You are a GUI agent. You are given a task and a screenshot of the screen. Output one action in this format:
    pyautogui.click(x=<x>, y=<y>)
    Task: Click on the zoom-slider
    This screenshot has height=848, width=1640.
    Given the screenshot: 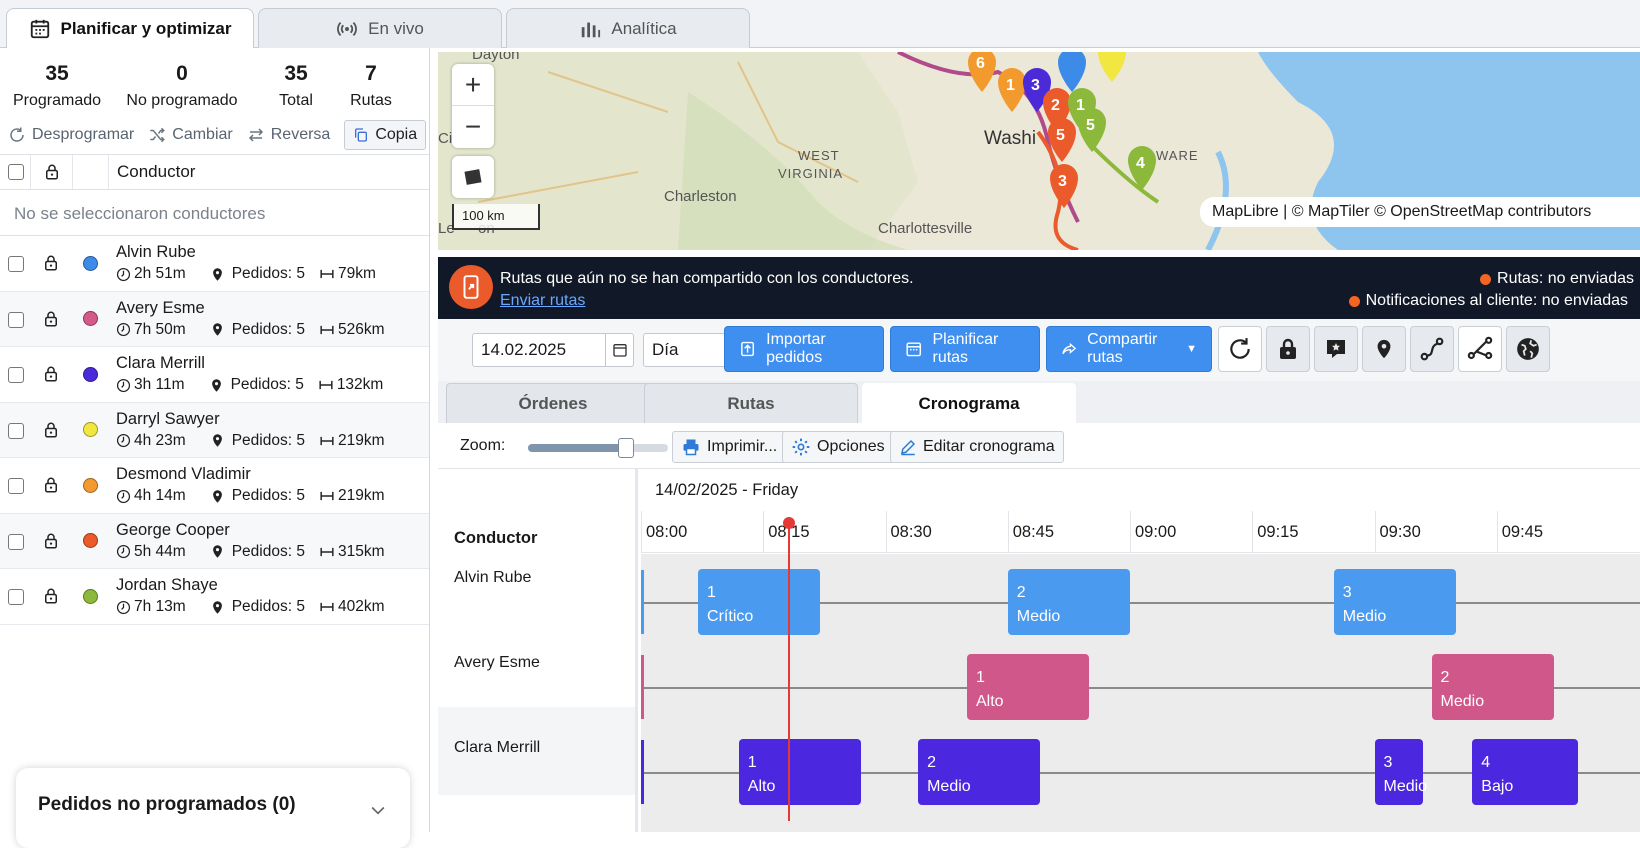 What is the action you would take?
    pyautogui.click(x=598, y=448)
    